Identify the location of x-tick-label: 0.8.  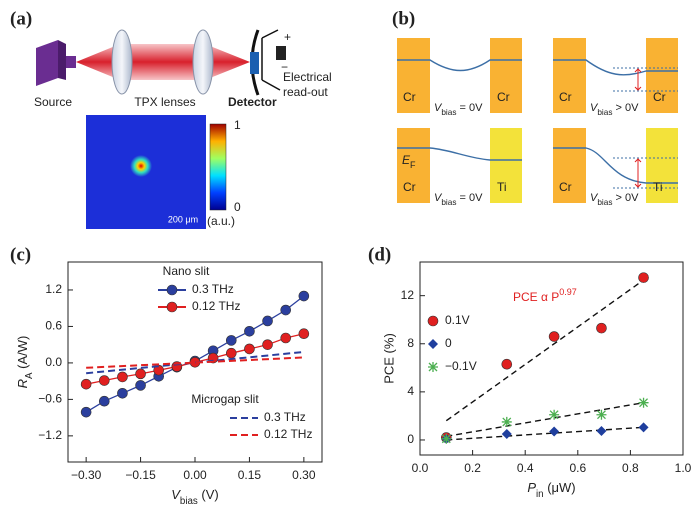
(630, 468).